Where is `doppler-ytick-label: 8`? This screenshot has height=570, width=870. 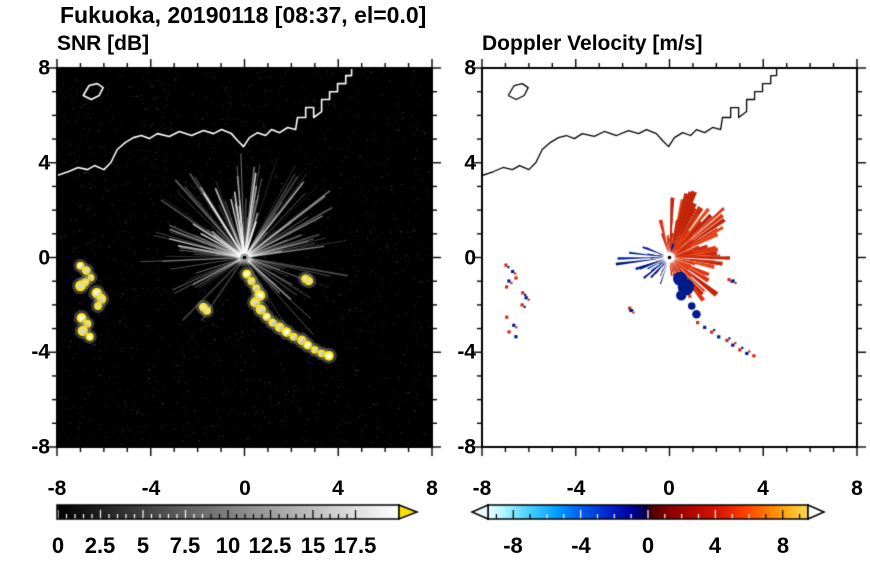 doppler-ytick-label: 8 is located at coordinates (470, 68).